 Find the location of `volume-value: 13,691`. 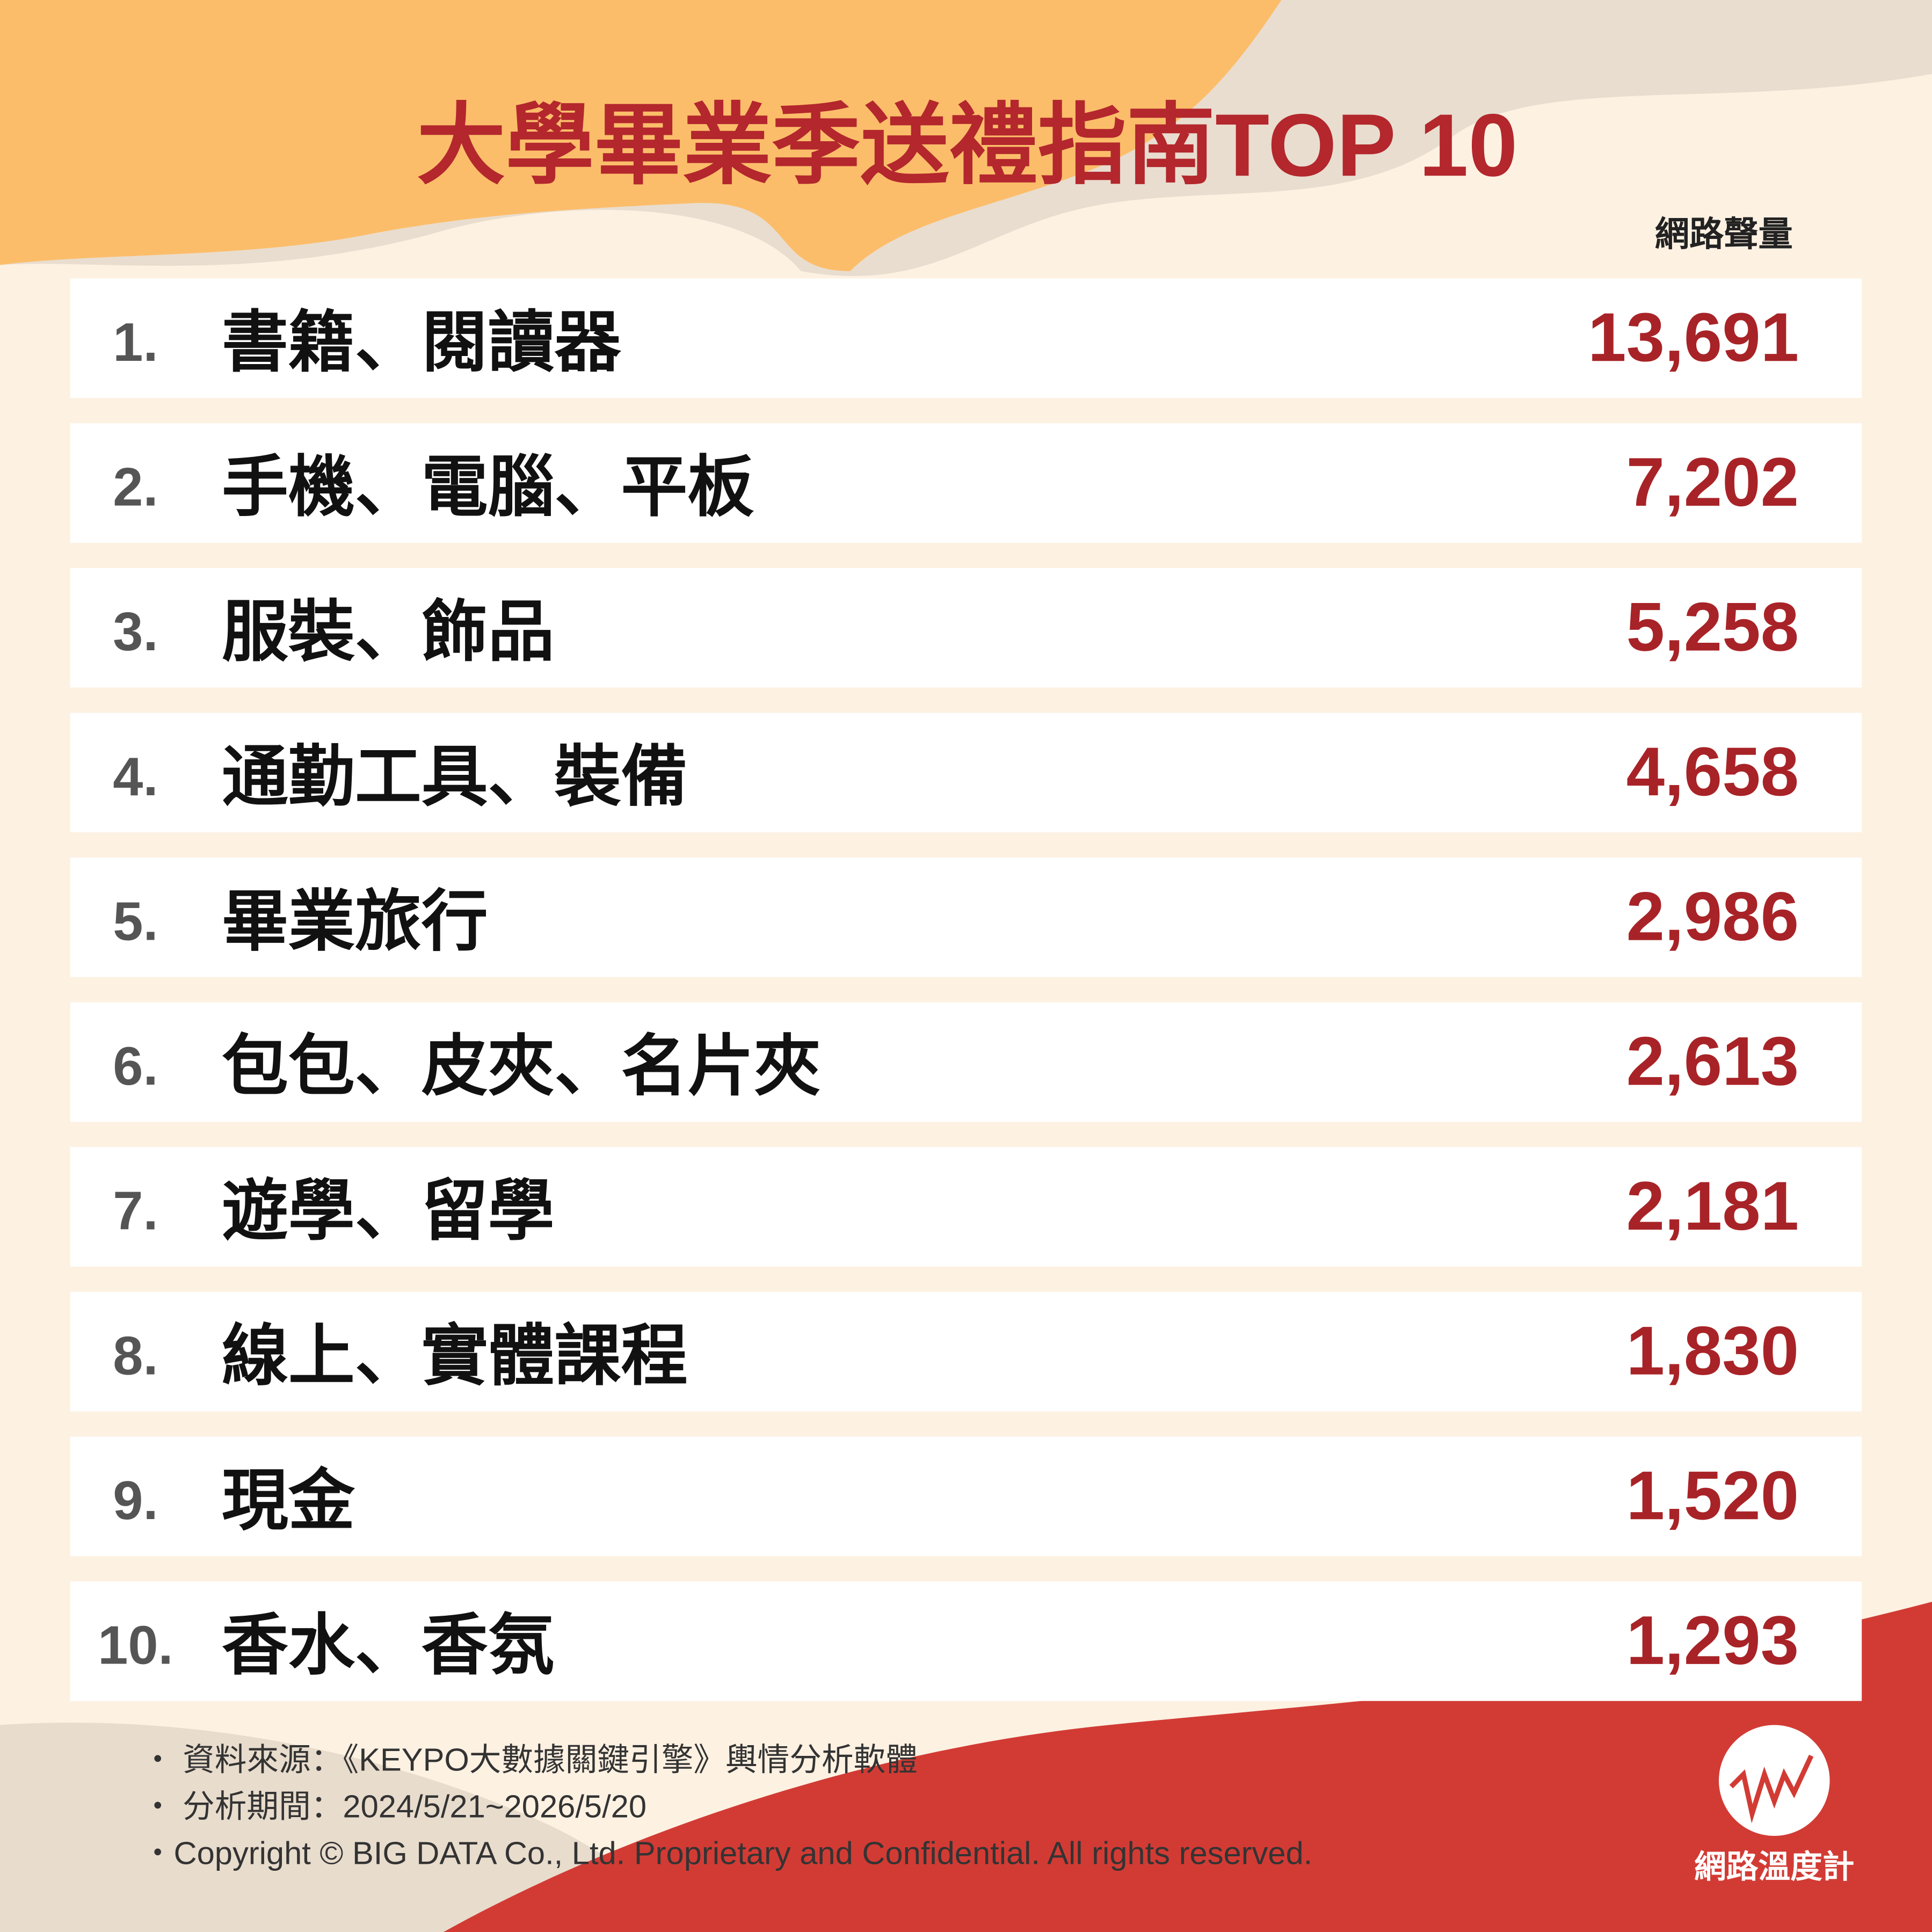

volume-value: 13,691 is located at coordinates (1693, 337).